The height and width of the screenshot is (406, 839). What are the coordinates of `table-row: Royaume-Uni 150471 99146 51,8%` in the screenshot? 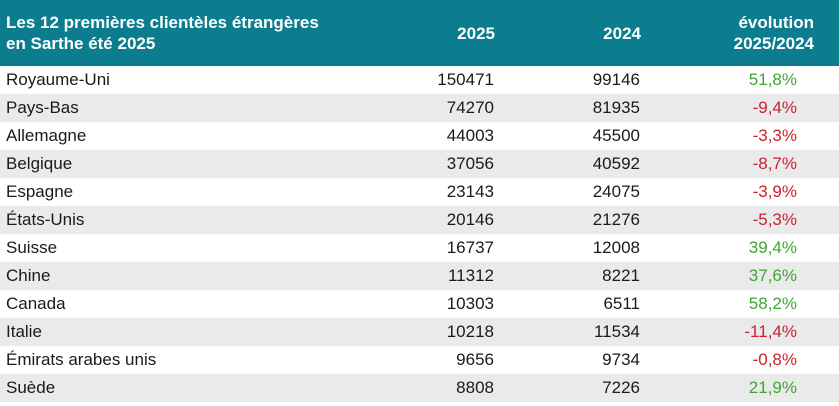 It's located at (419, 80).